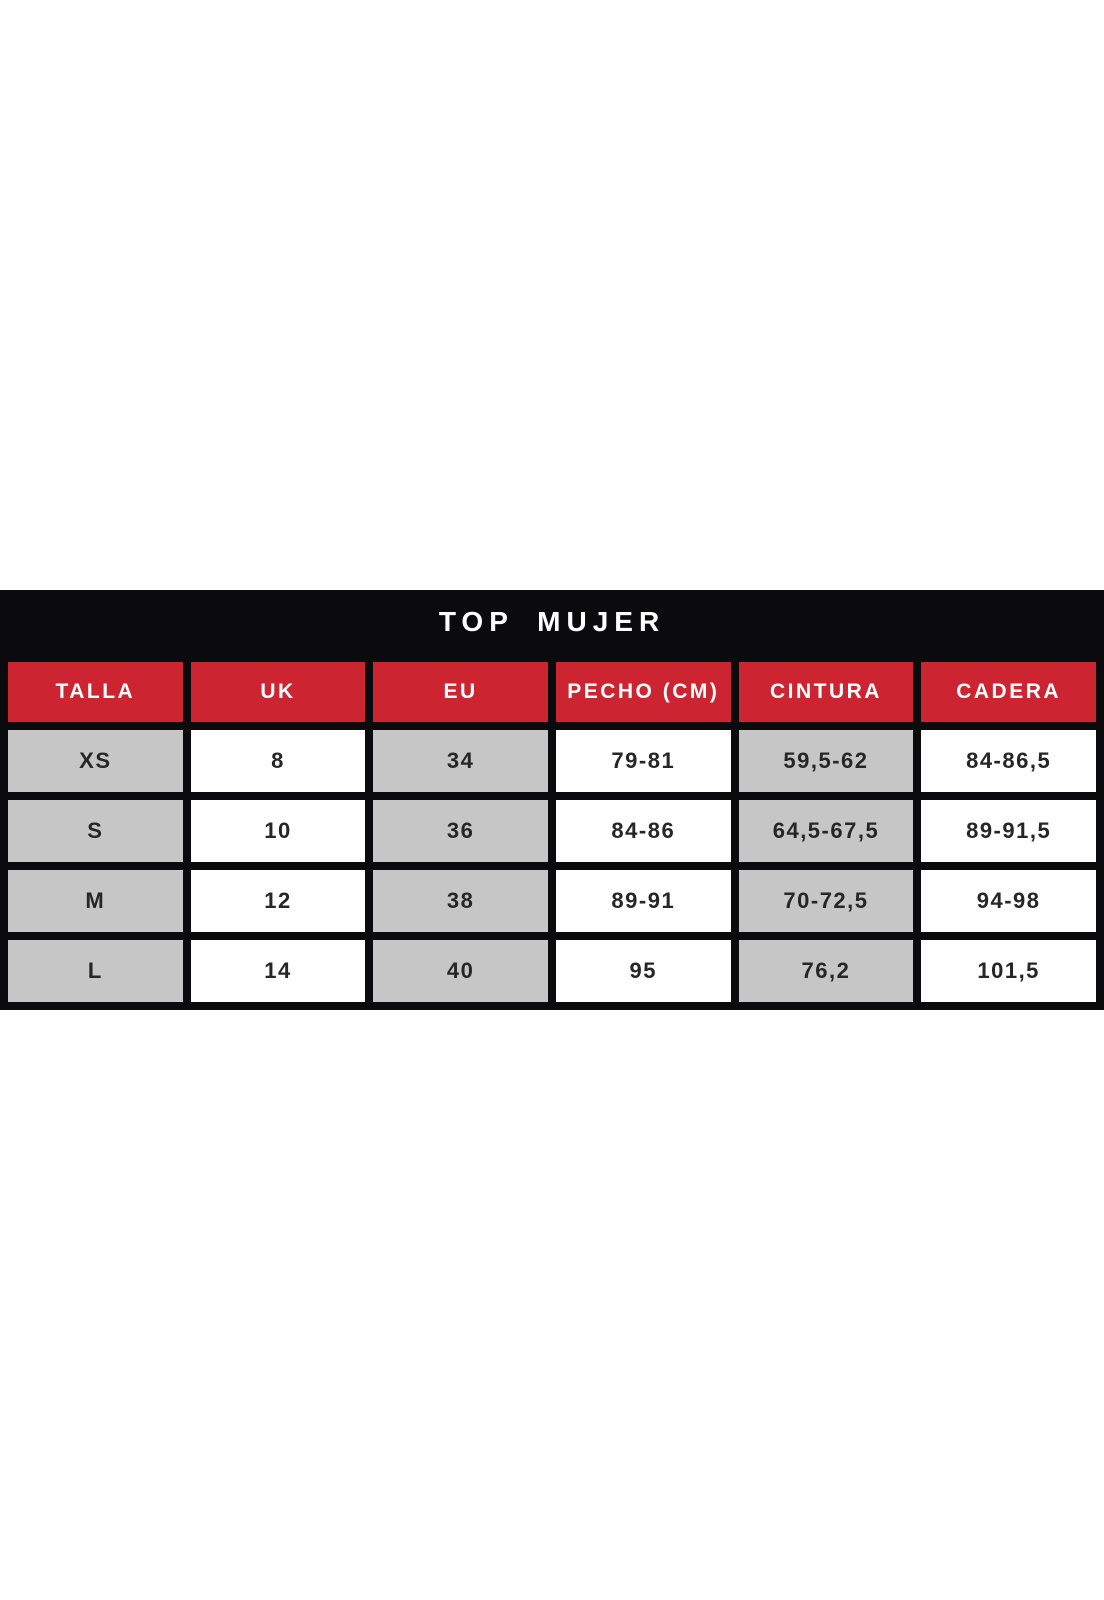  What do you see at coordinates (643, 901) in the screenshot?
I see `cell-pecho: 89-91` at bounding box center [643, 901].